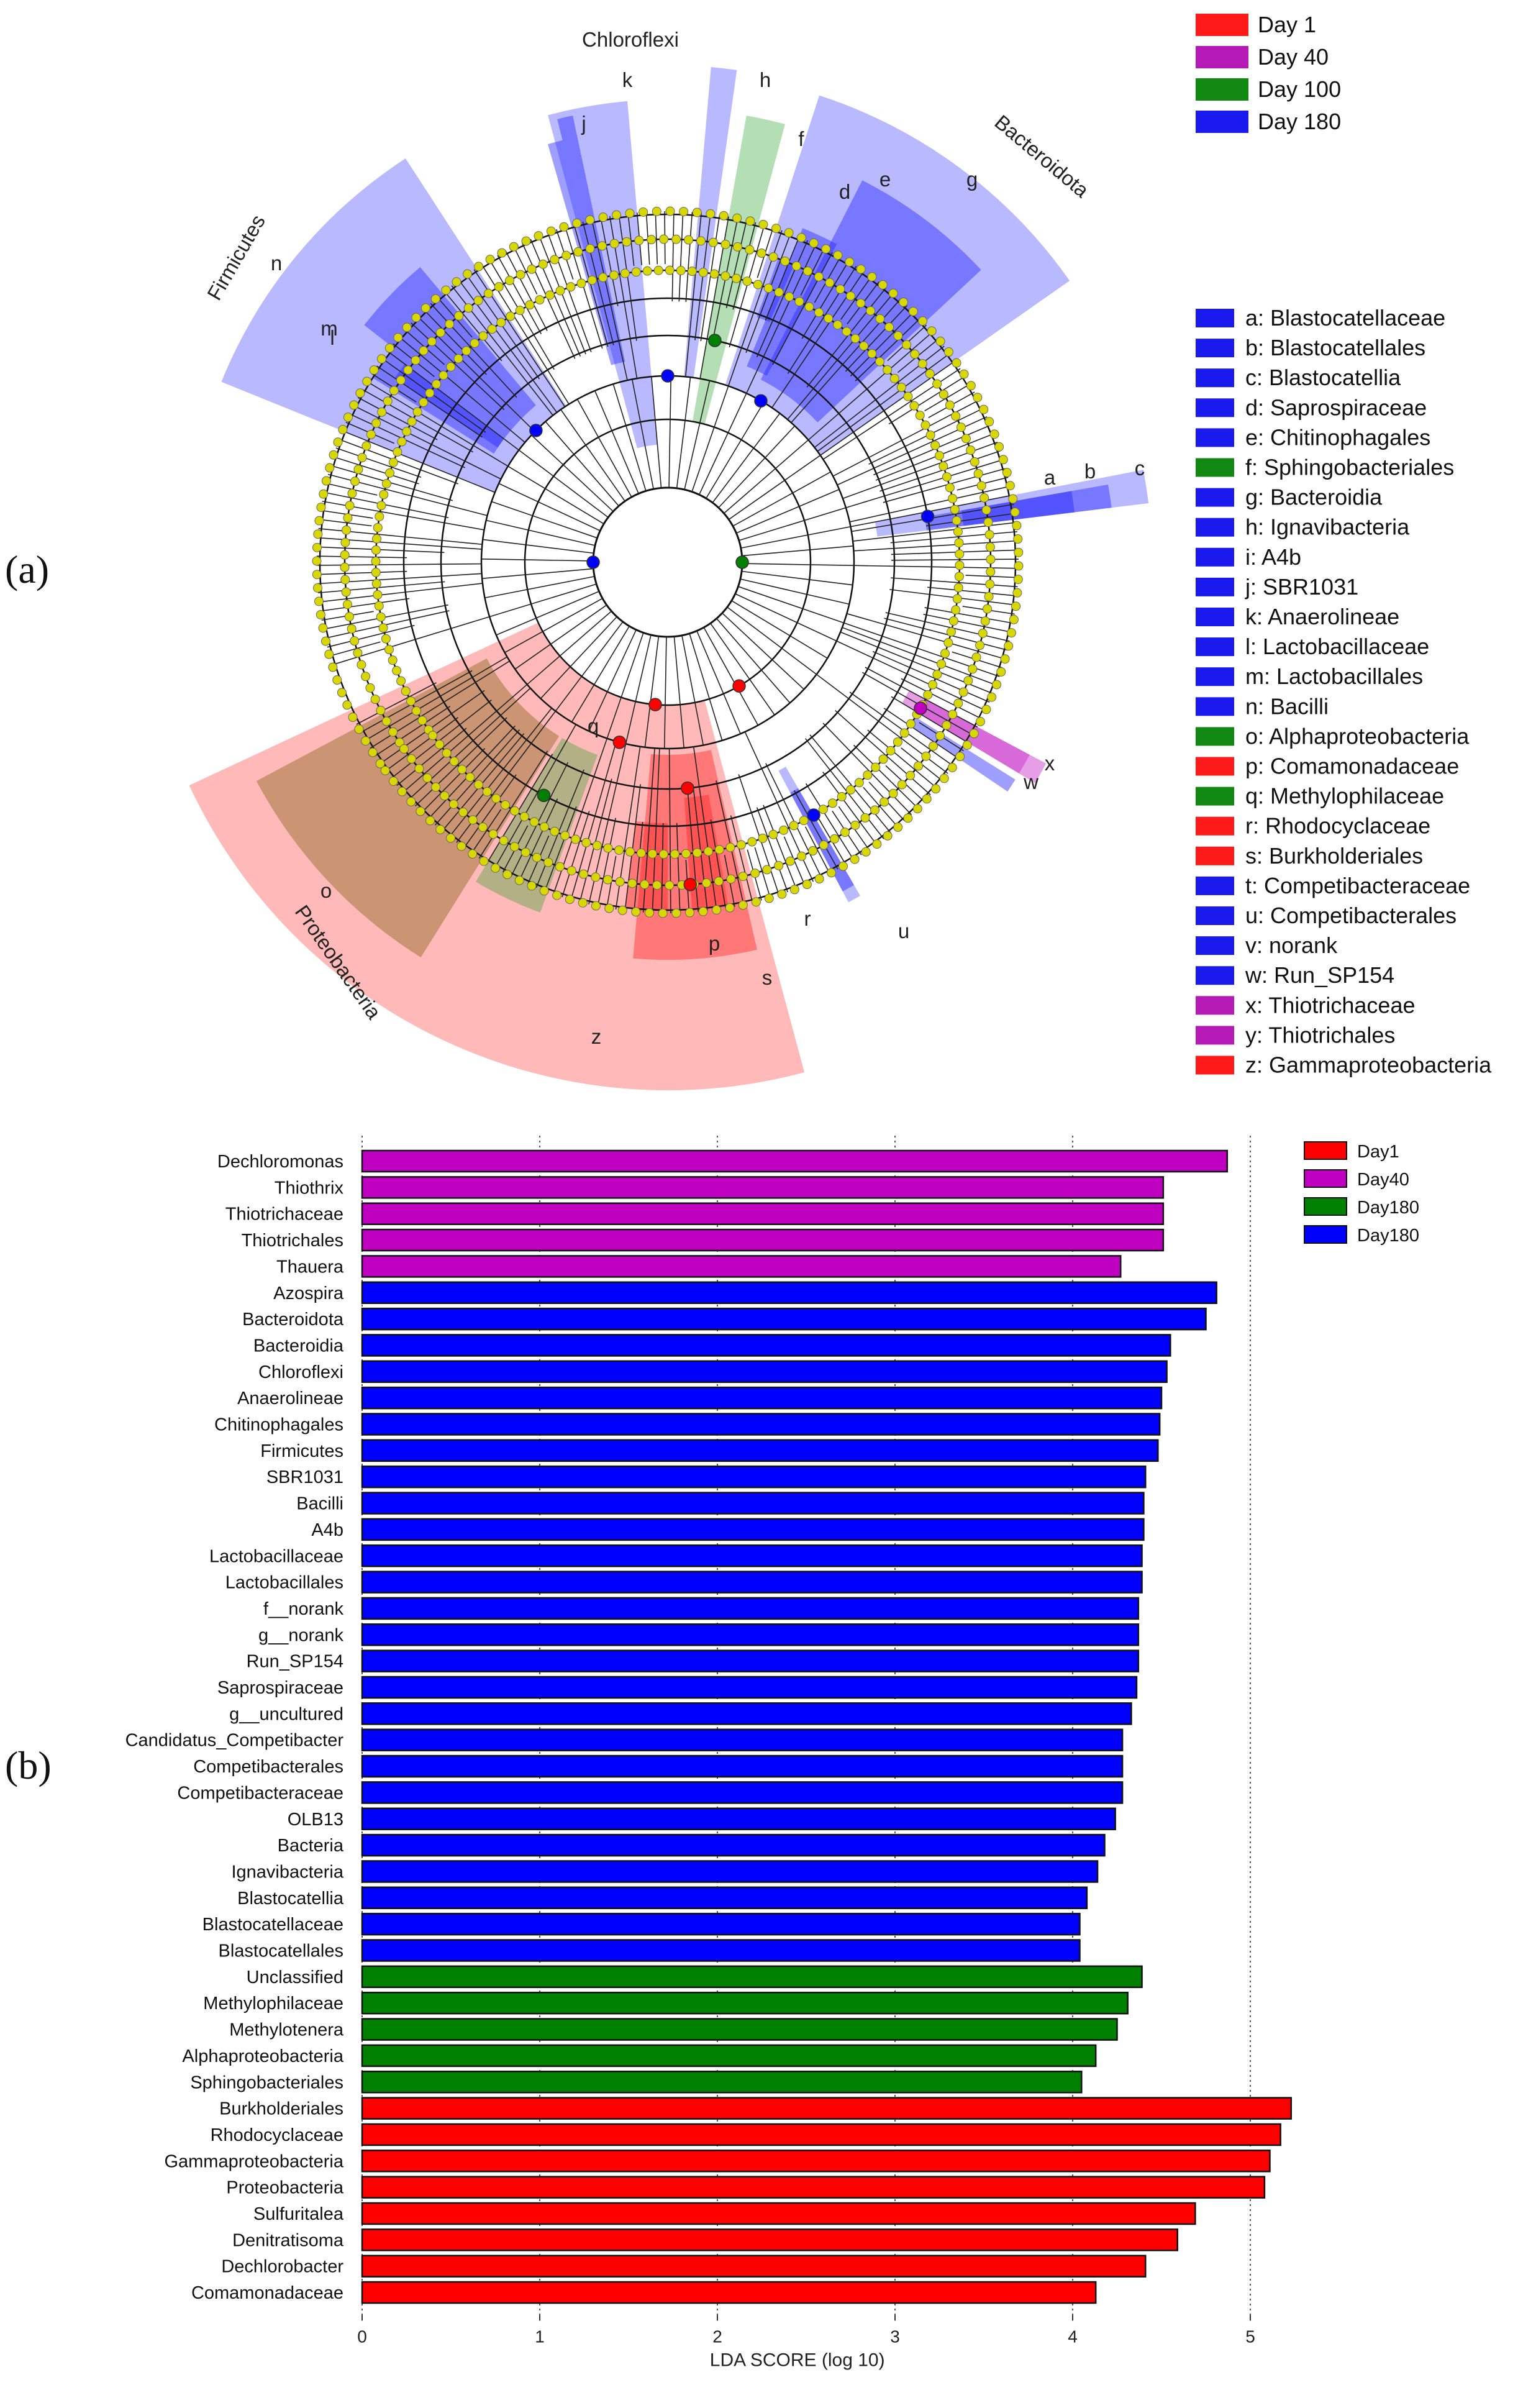 This screenshot has height=2408, width=1518. I want to click on taxa-legend-label: q: Methylophilaceae, so click(1345, 796).